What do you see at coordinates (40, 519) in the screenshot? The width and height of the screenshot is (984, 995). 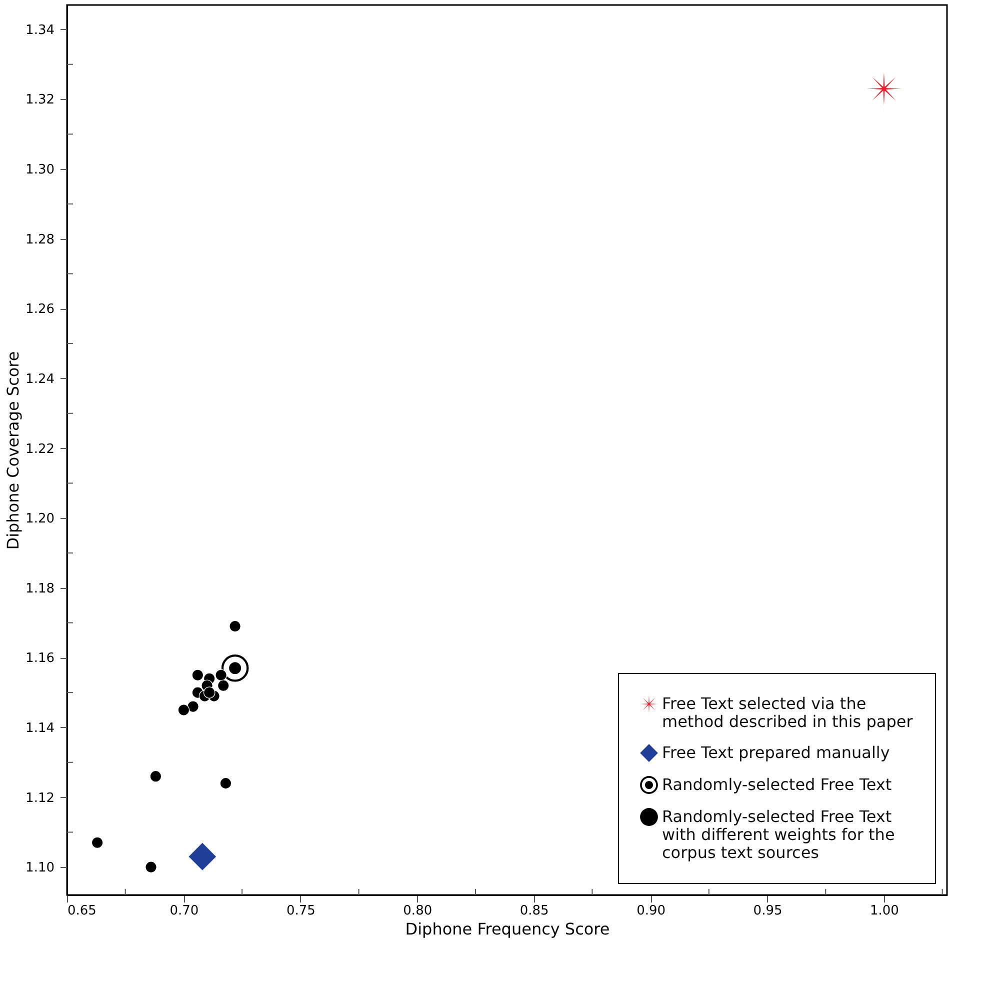 I see `y-tick-label: 1.20` at bounding box center [40, 519].